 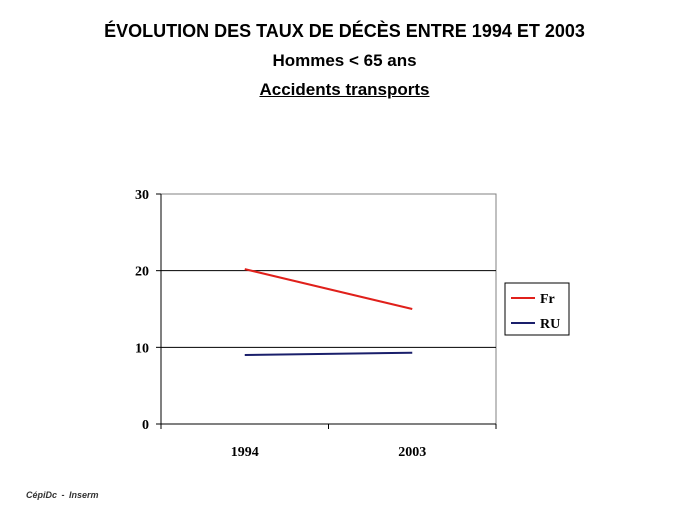 I want to click on chart-subtitle: Hommes < 65 ans, so click(x=344, y=60).